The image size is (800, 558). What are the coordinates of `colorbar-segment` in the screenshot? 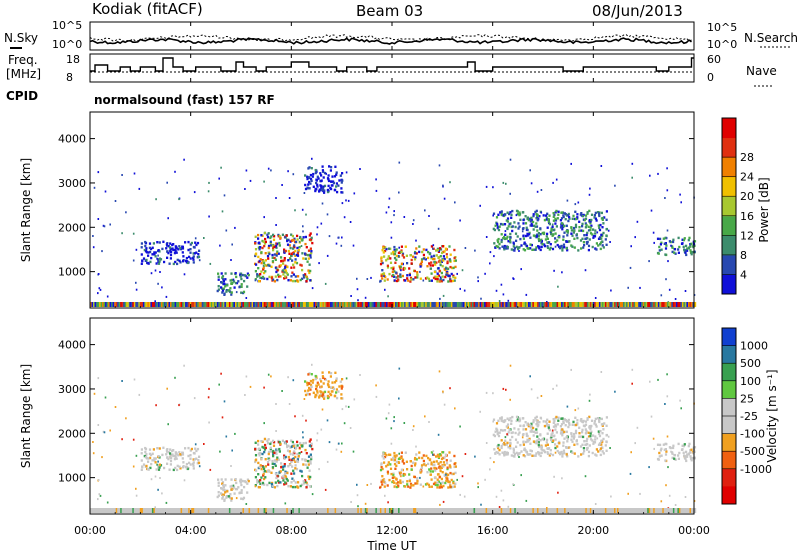 It's located at (729, 425).